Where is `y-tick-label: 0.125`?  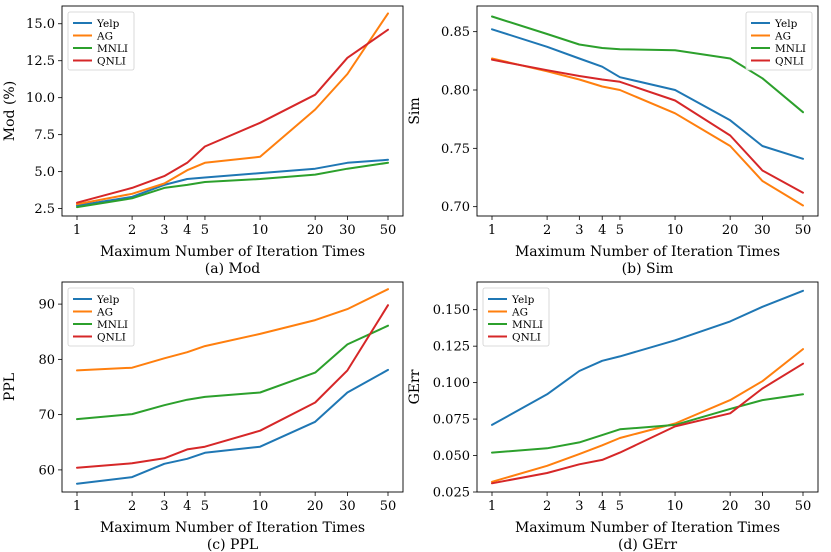 y-tick-label: 0.125 is located at coordinates (451, 347).